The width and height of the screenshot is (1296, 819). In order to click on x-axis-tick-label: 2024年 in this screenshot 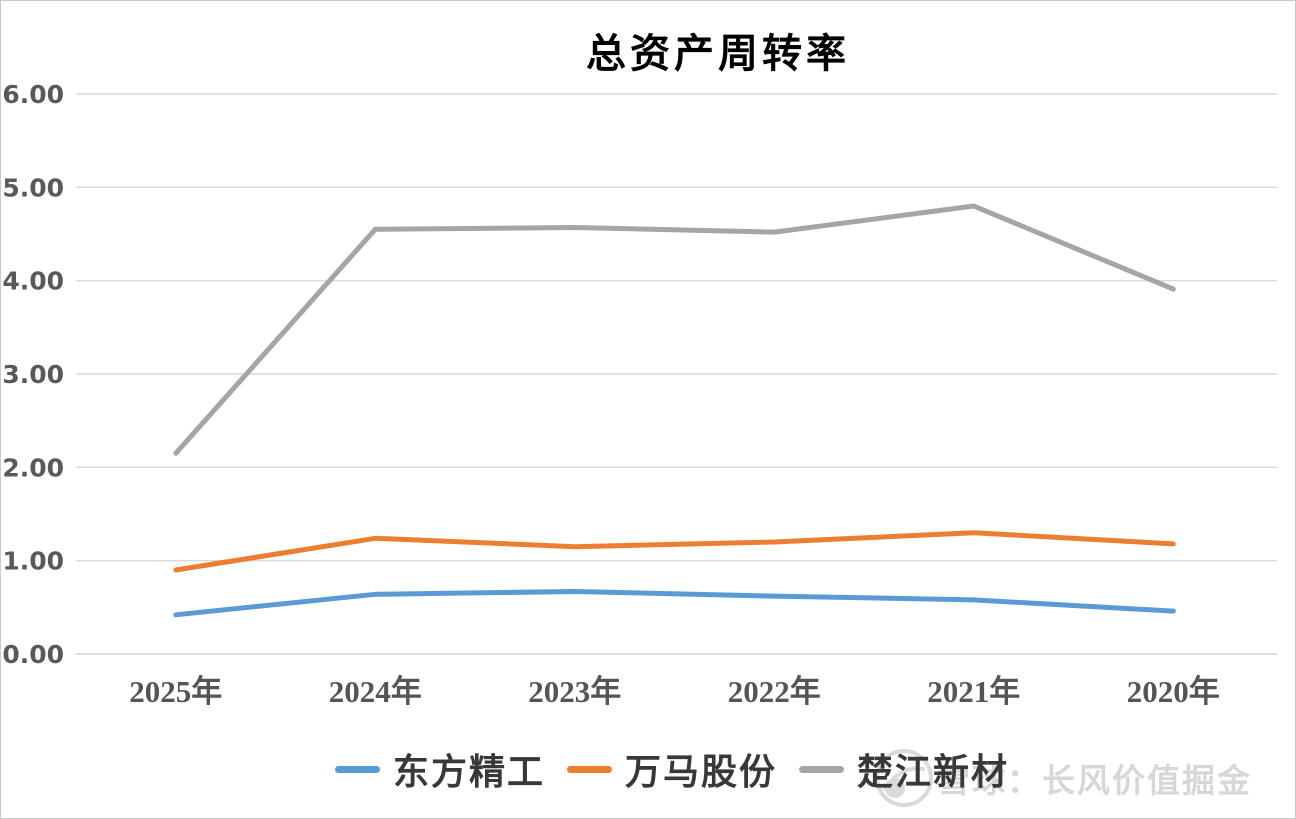, I will do `click(375, 691)`.